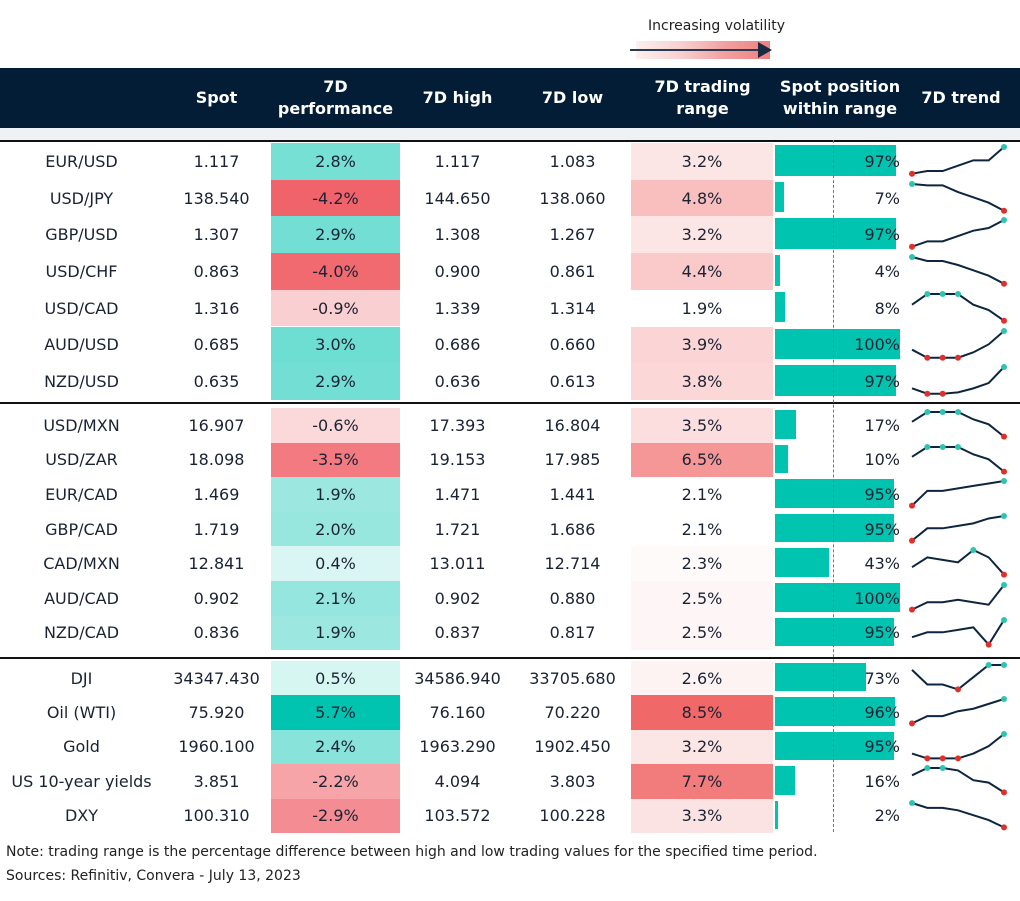  What do you see at coordinates (702, 529) in the screenshot?
I see `range-cell: 2.1%` at bounding box center [702, 529].